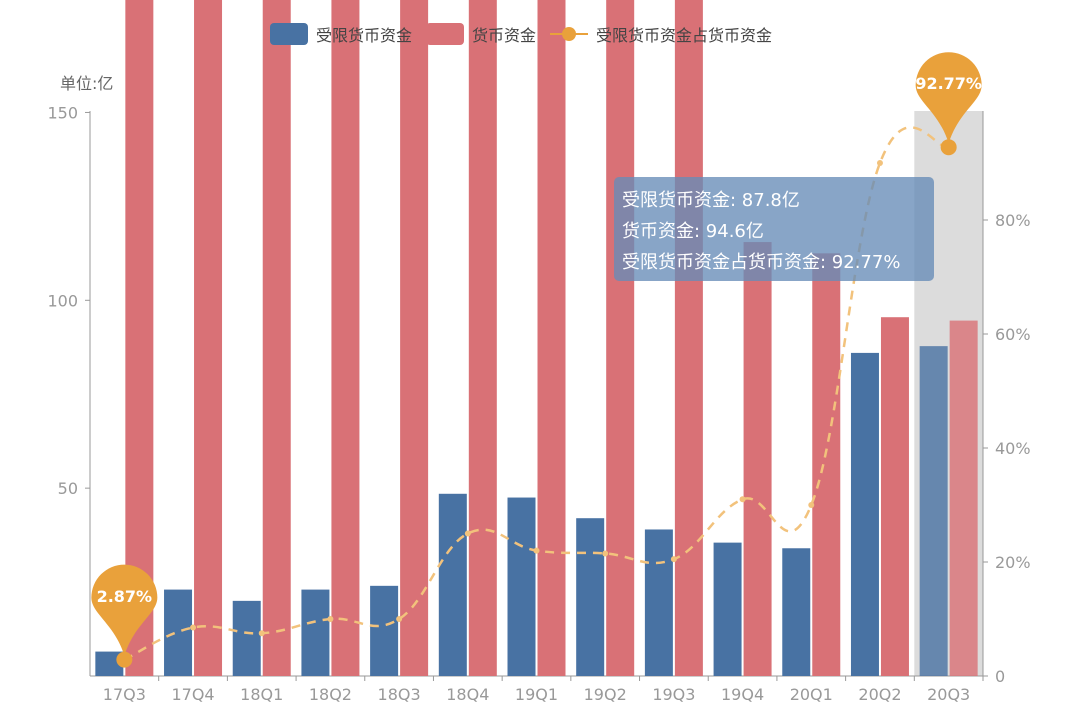 The height and width of the screenshot is (711, 1080). Describe the element at coordinates (1013, 220) in the screenshot. I see `y-right-tick-label: 80%` at that location.